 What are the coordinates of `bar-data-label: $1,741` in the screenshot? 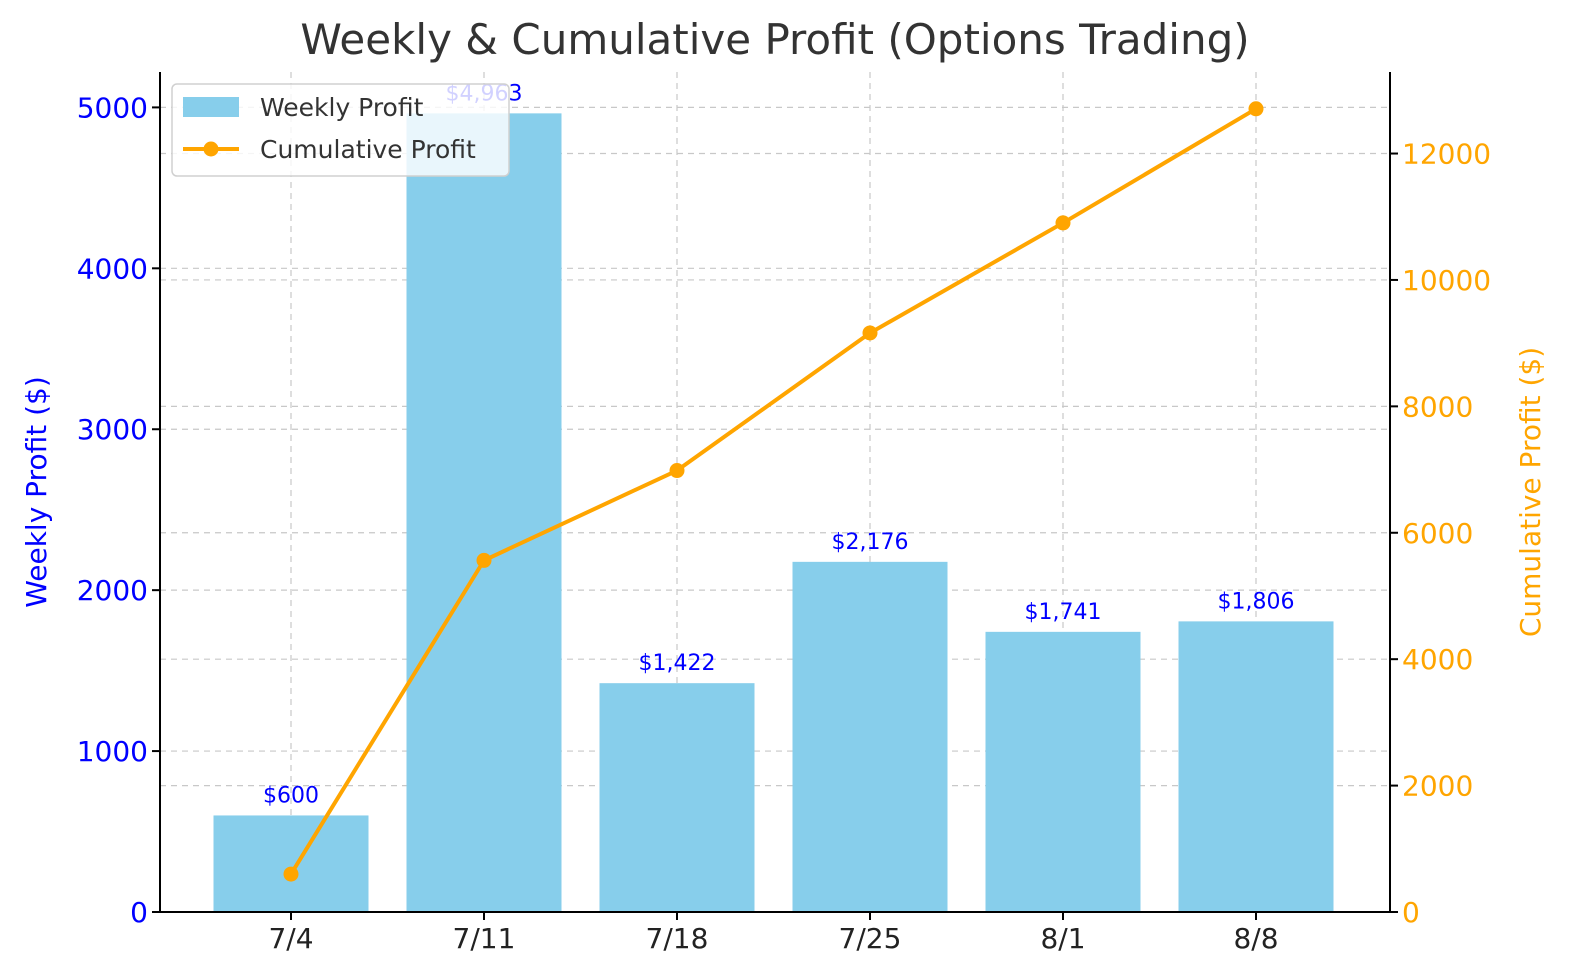 It's located at (1063, 612).